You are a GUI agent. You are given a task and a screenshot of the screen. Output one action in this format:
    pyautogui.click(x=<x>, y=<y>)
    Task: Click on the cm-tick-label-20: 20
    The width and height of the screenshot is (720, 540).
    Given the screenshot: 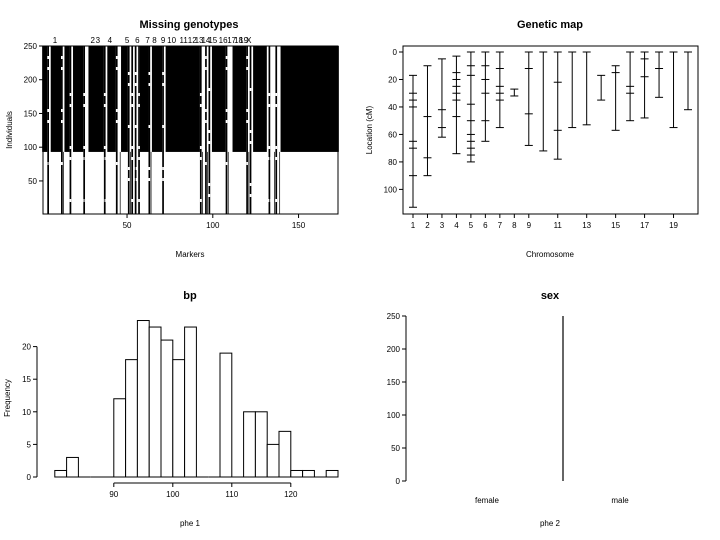 What is the action you would take?
    pyautogui.click(x=392, y=79)
    